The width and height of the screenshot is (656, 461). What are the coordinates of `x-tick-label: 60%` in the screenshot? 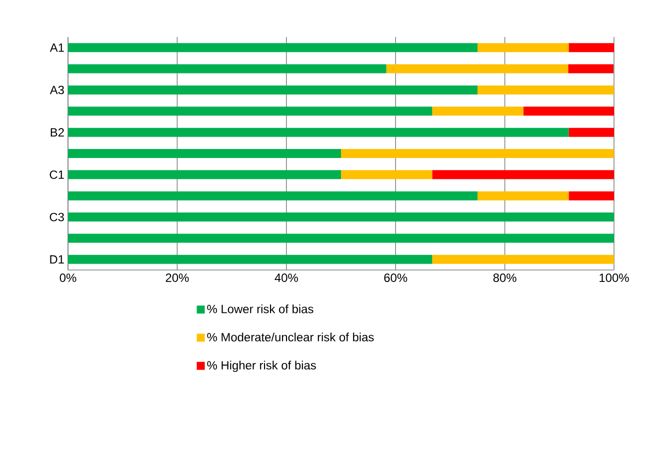 It's located at (396, 278).